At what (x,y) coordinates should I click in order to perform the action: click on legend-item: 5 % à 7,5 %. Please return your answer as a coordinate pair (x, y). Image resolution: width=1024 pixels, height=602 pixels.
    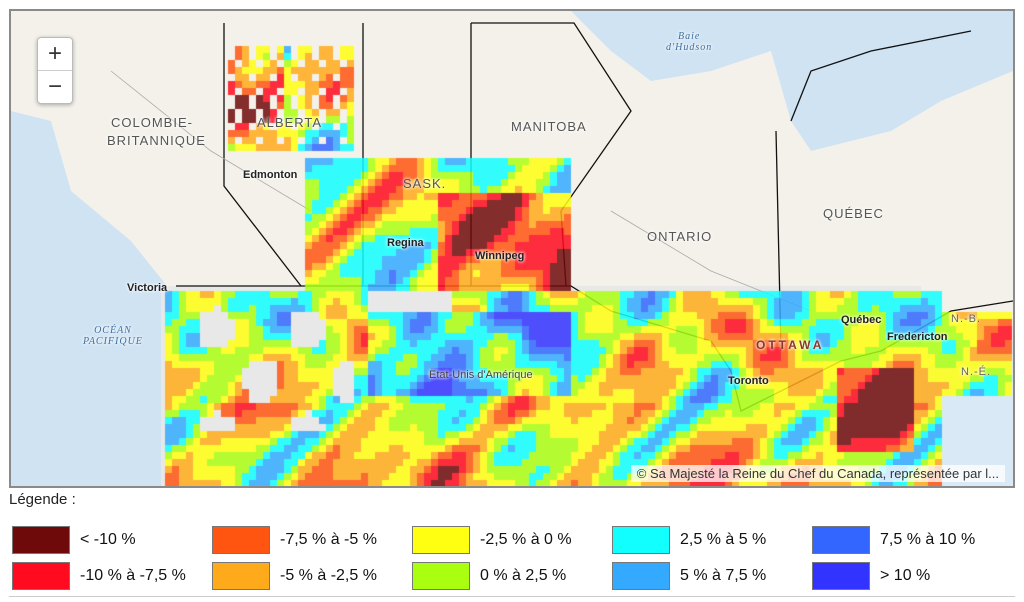
    Looking at the image, I should click on (712, 576).